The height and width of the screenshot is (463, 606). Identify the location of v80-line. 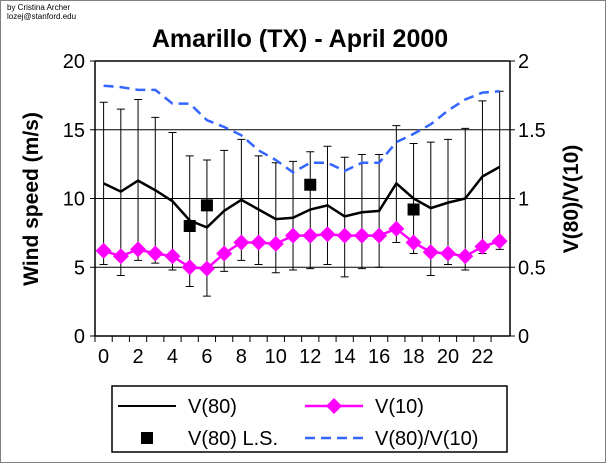
(302, 197).